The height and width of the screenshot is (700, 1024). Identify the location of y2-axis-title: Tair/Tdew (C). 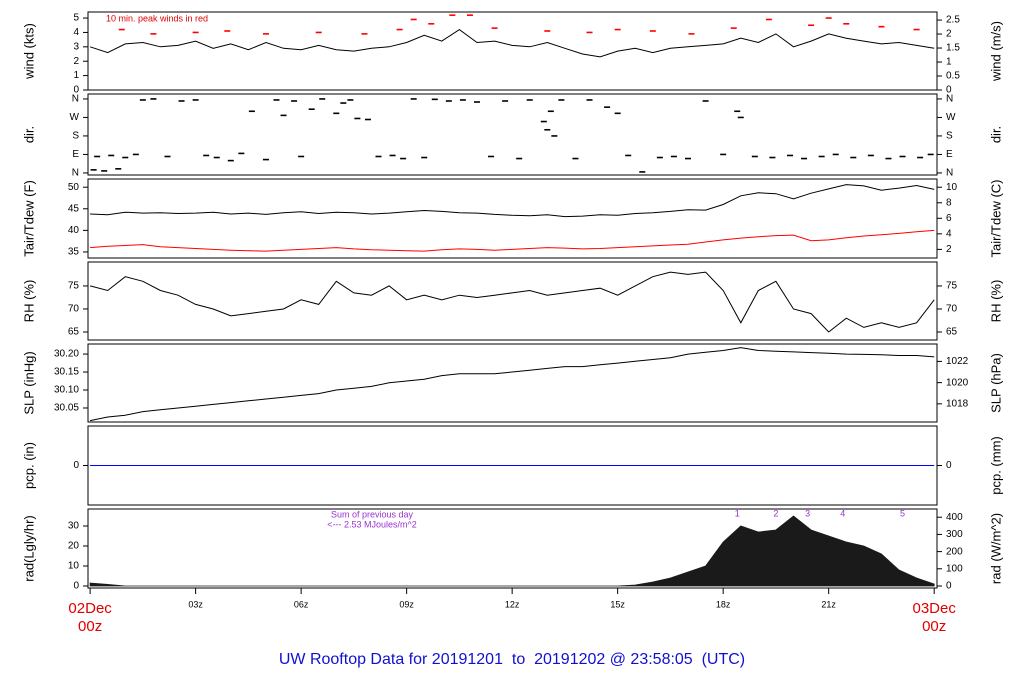
(995, 218).